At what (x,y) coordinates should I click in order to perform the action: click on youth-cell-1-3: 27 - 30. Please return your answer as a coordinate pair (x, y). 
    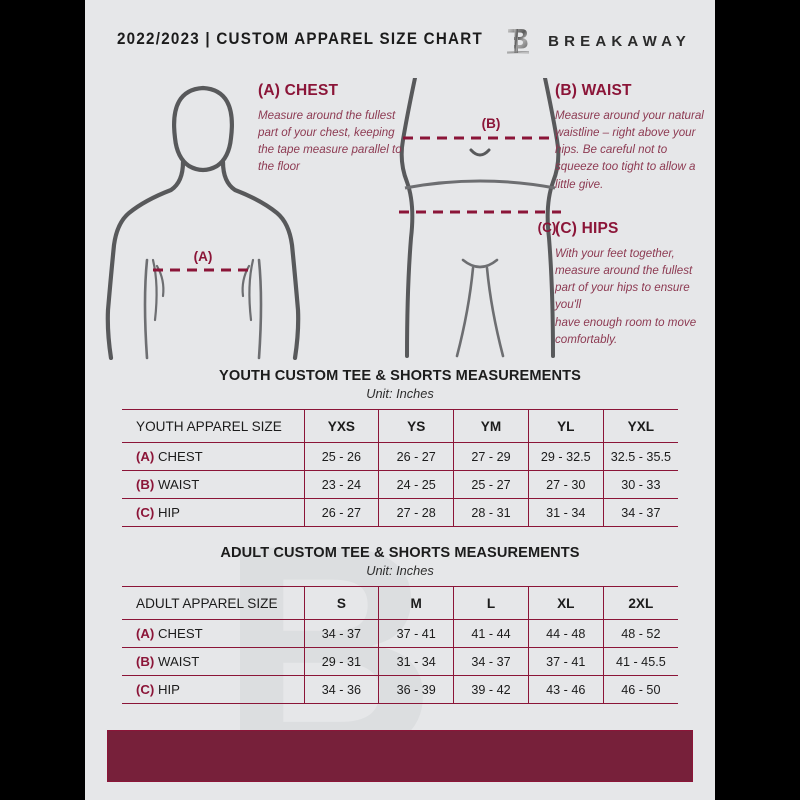
    Looking at the image, I should click on (566, 484).